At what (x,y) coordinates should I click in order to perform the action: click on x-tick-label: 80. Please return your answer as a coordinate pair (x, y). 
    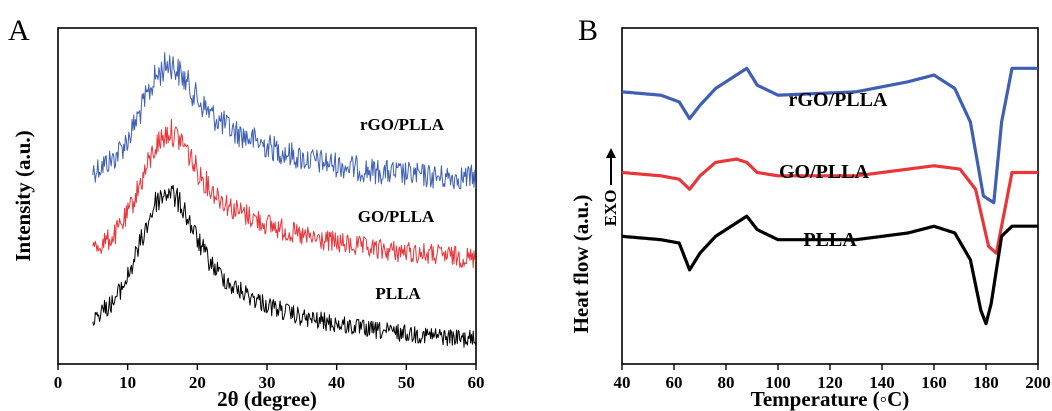
    Looking at the image, I should click on (726, 382).